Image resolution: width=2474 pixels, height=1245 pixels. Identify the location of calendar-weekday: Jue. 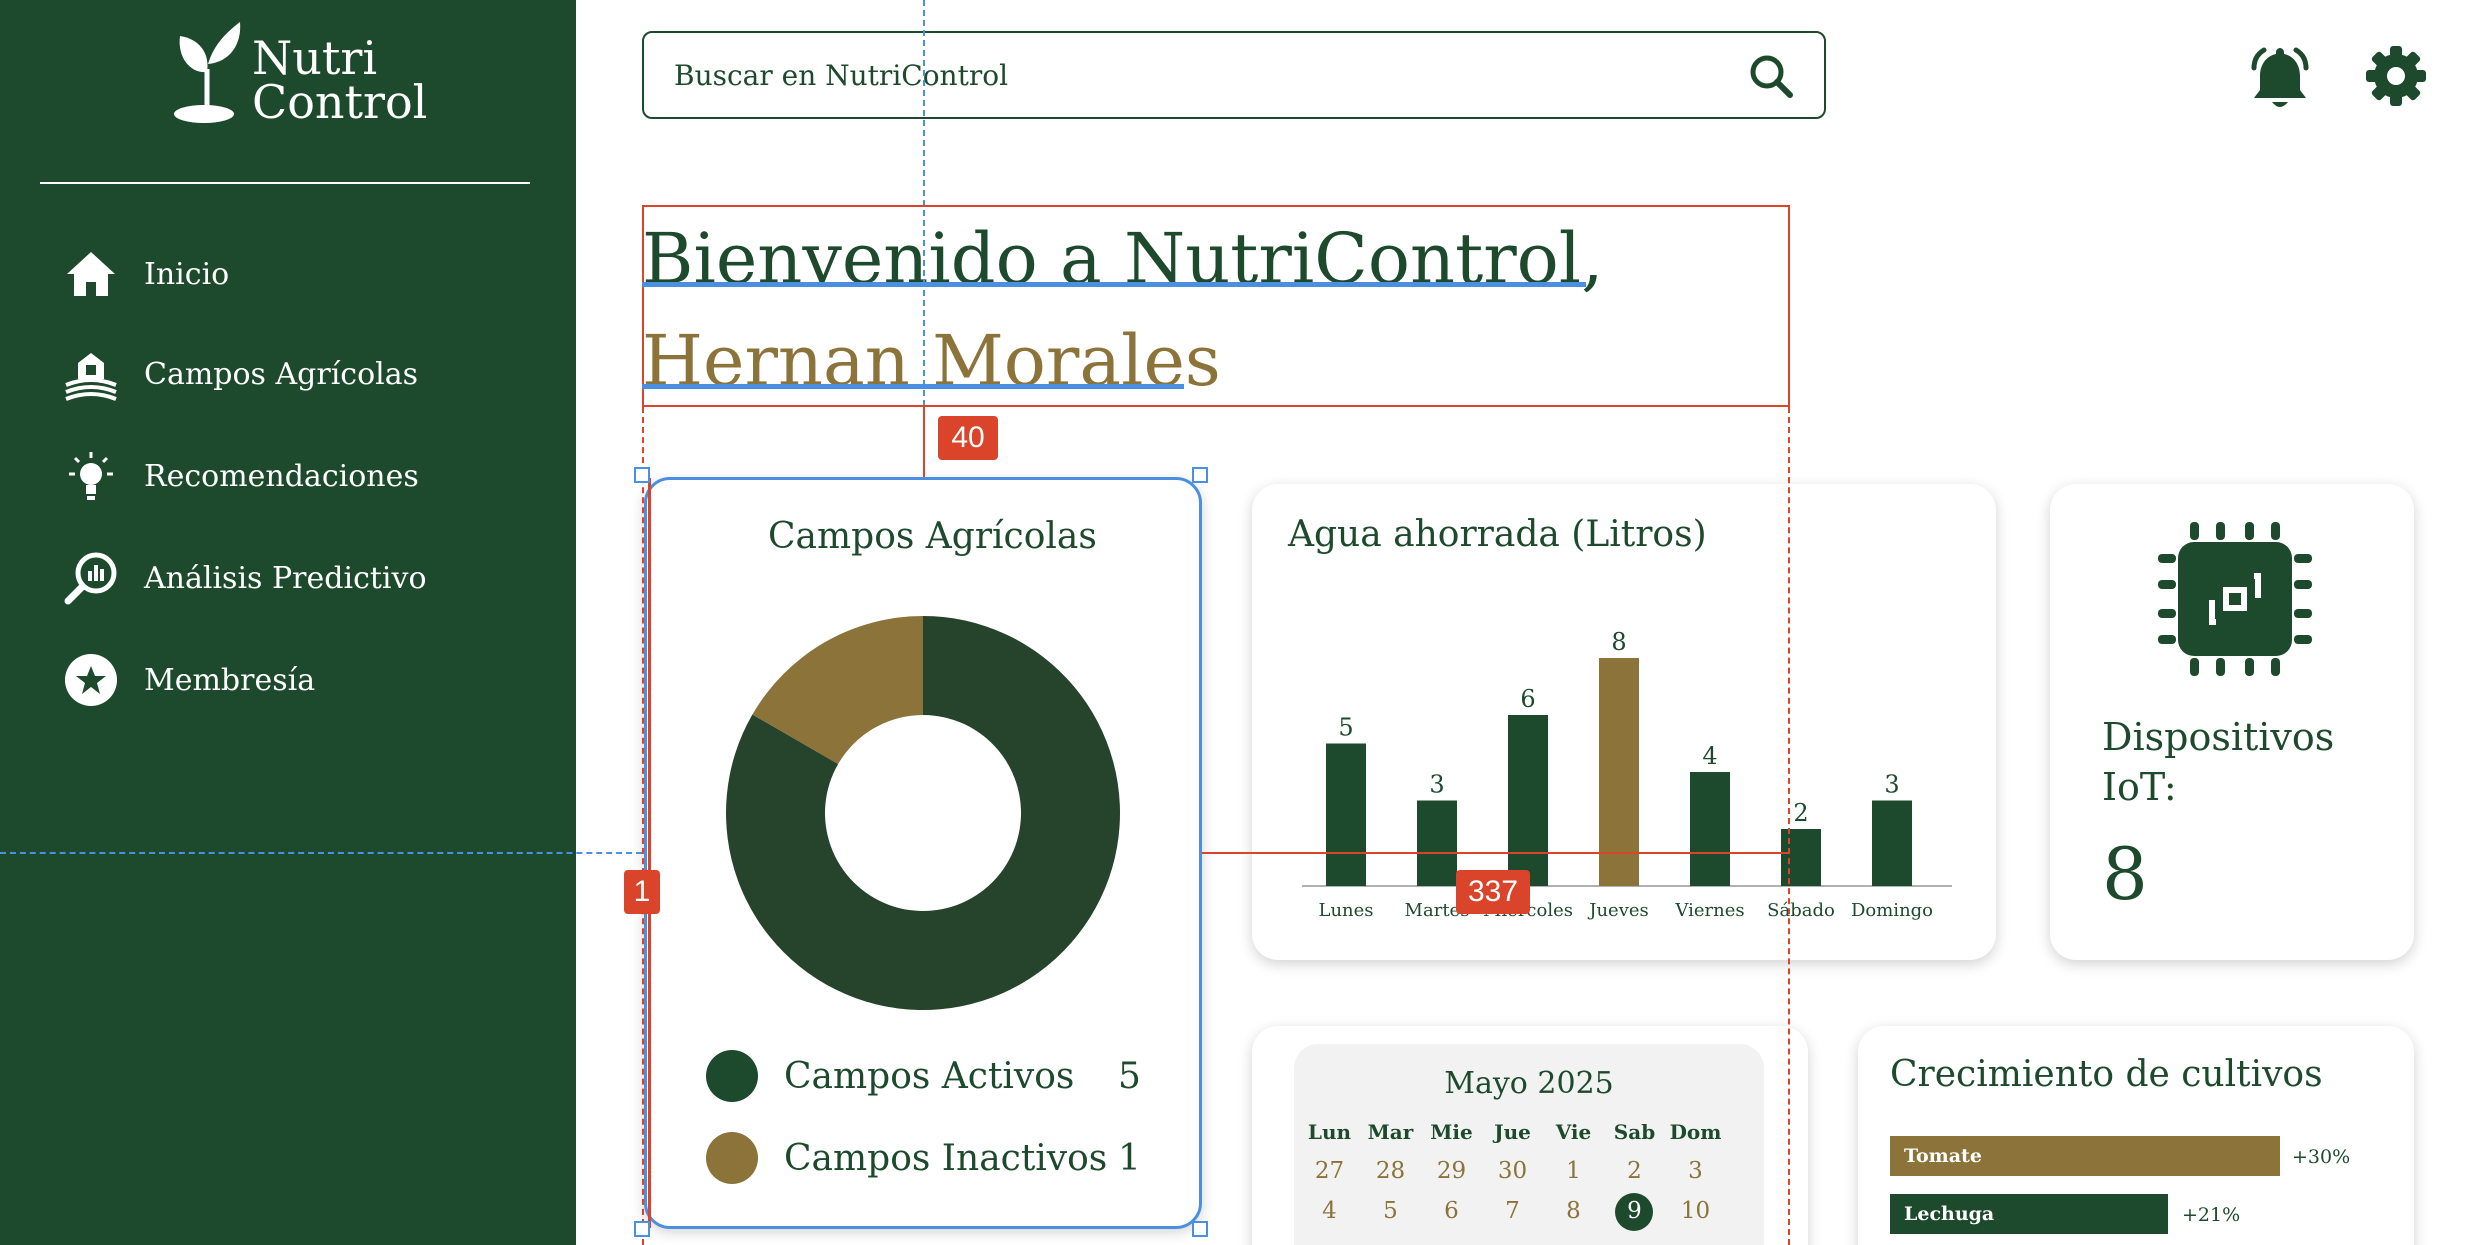
(1512, 1132).